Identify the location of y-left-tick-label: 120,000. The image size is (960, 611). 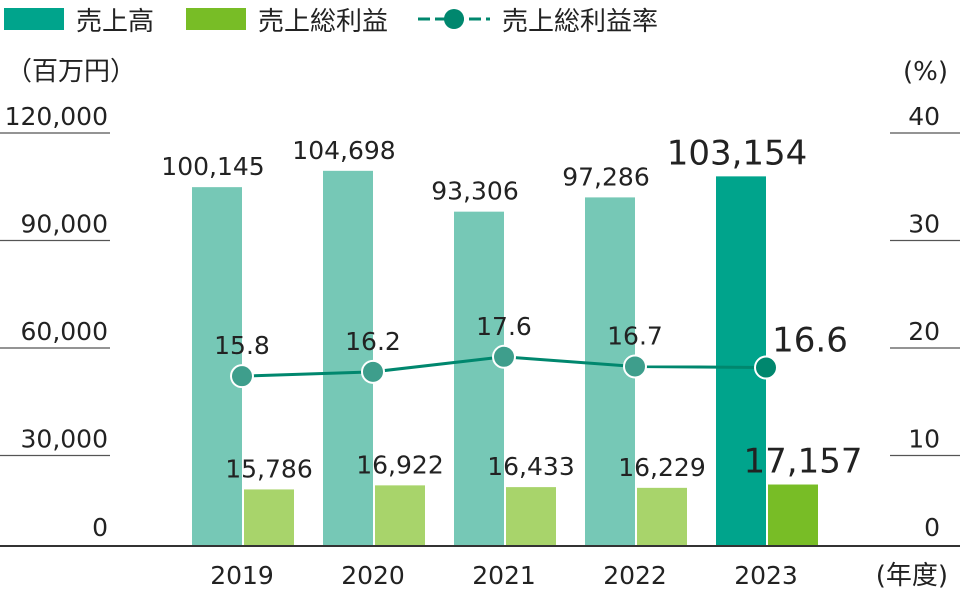
(56, 116).